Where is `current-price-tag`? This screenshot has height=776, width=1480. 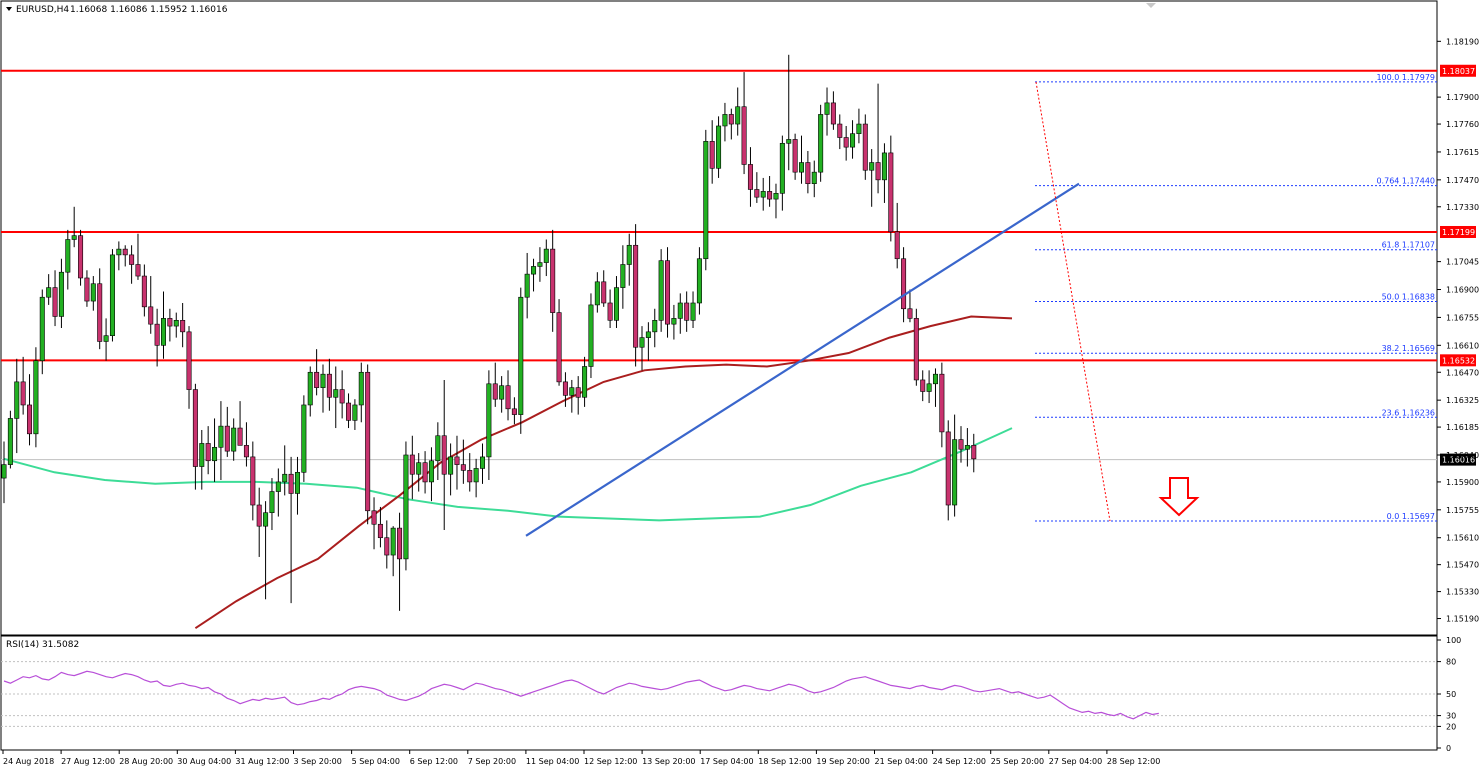 current-price-tag is located at coordinates (1458, 459).